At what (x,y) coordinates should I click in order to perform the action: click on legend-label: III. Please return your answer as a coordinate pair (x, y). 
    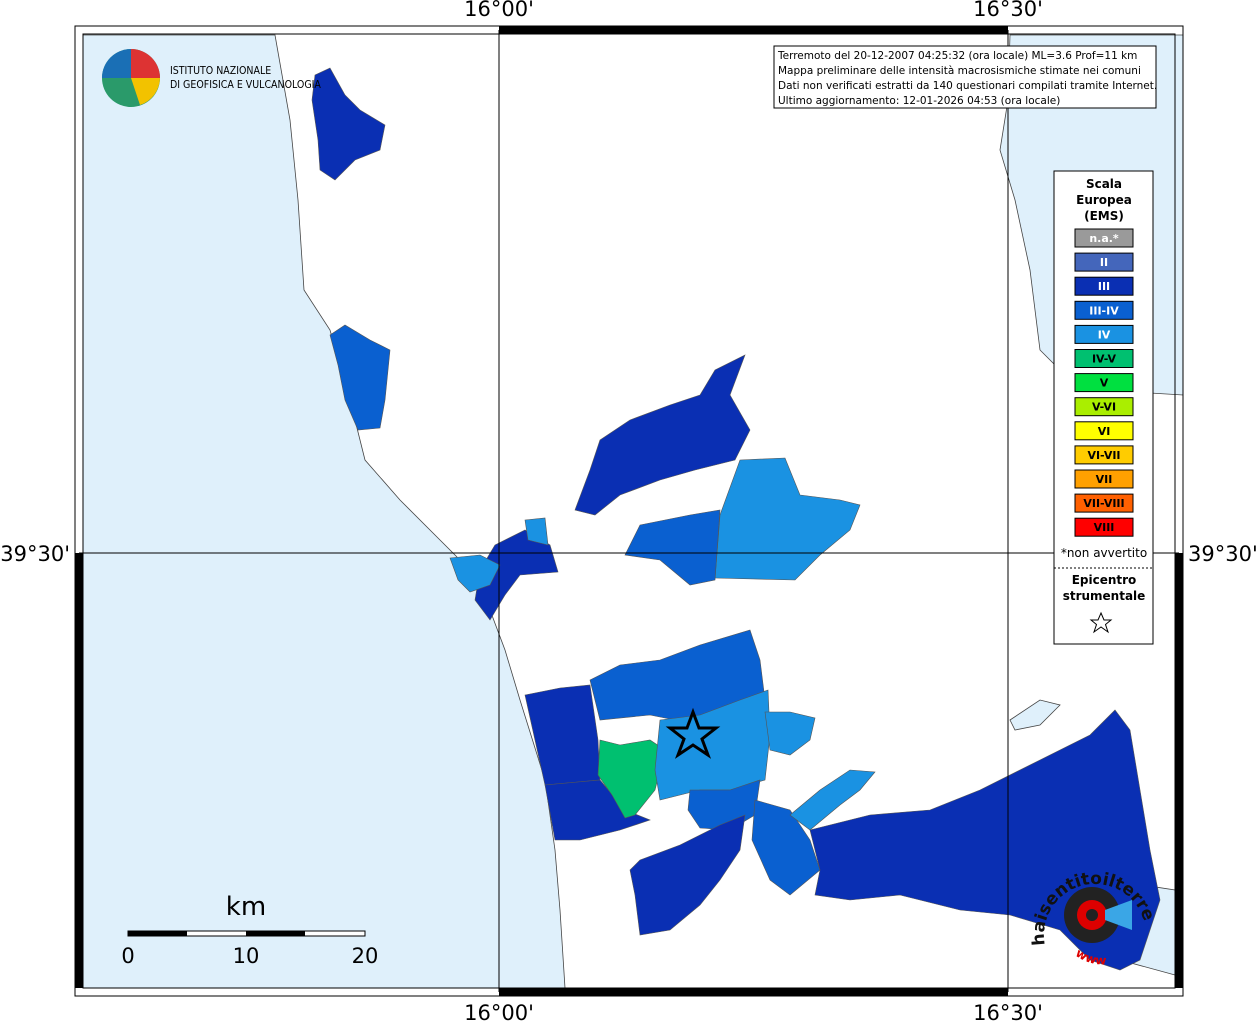
    Looking at the image, I should click on (1104, 286).